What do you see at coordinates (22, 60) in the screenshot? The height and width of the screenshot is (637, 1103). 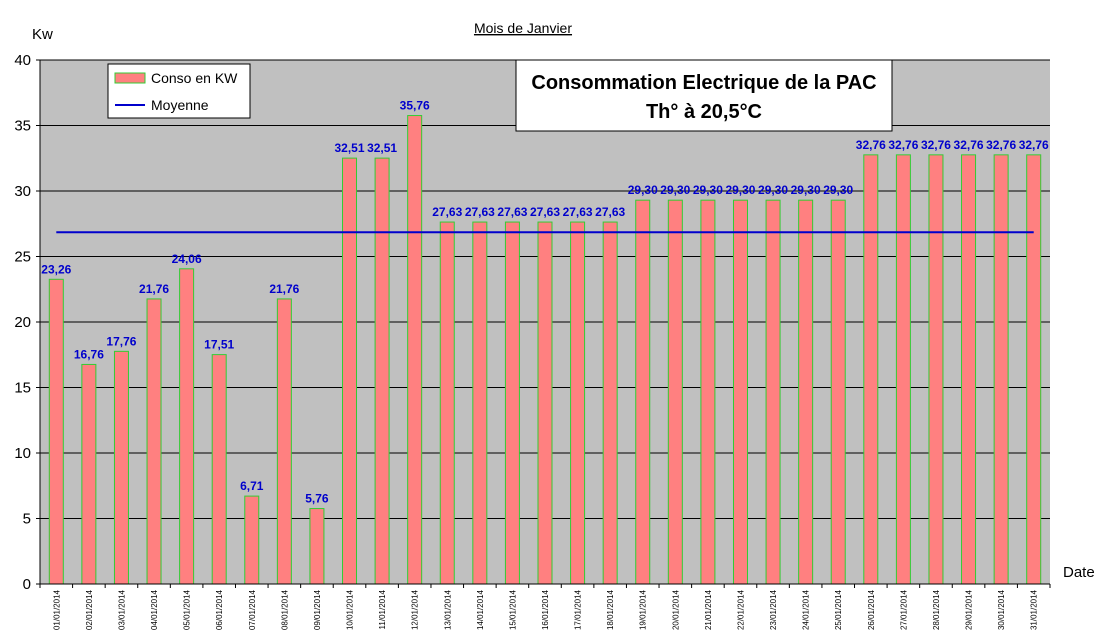 I see `y-tick-label: 40` at bounding box center [22, 60].